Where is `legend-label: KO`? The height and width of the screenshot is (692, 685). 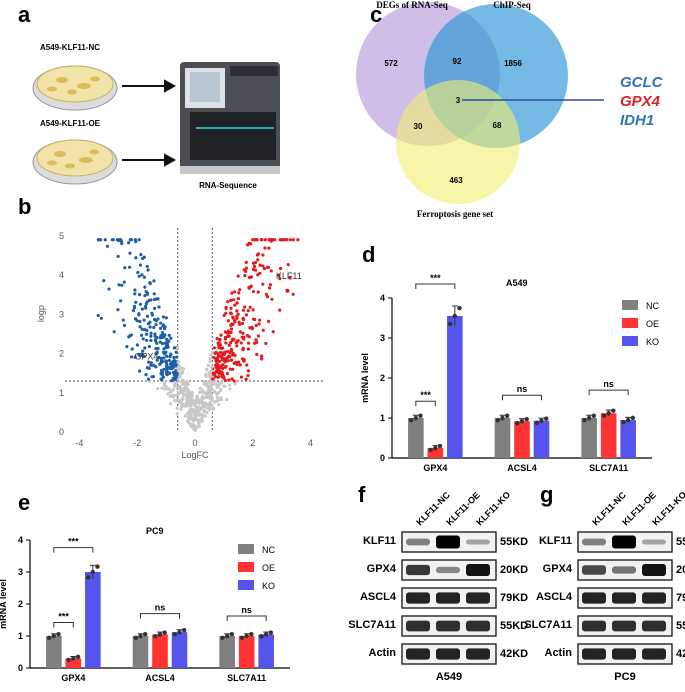
legend-label: KO is located at coordinates (652, 342).